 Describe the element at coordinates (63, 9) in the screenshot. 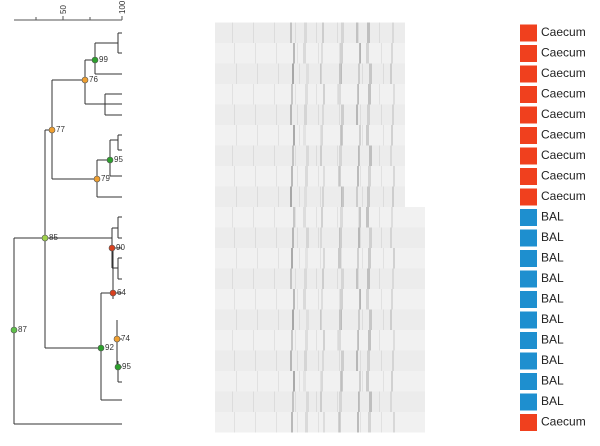

I see `scale-label: 50` at that location.